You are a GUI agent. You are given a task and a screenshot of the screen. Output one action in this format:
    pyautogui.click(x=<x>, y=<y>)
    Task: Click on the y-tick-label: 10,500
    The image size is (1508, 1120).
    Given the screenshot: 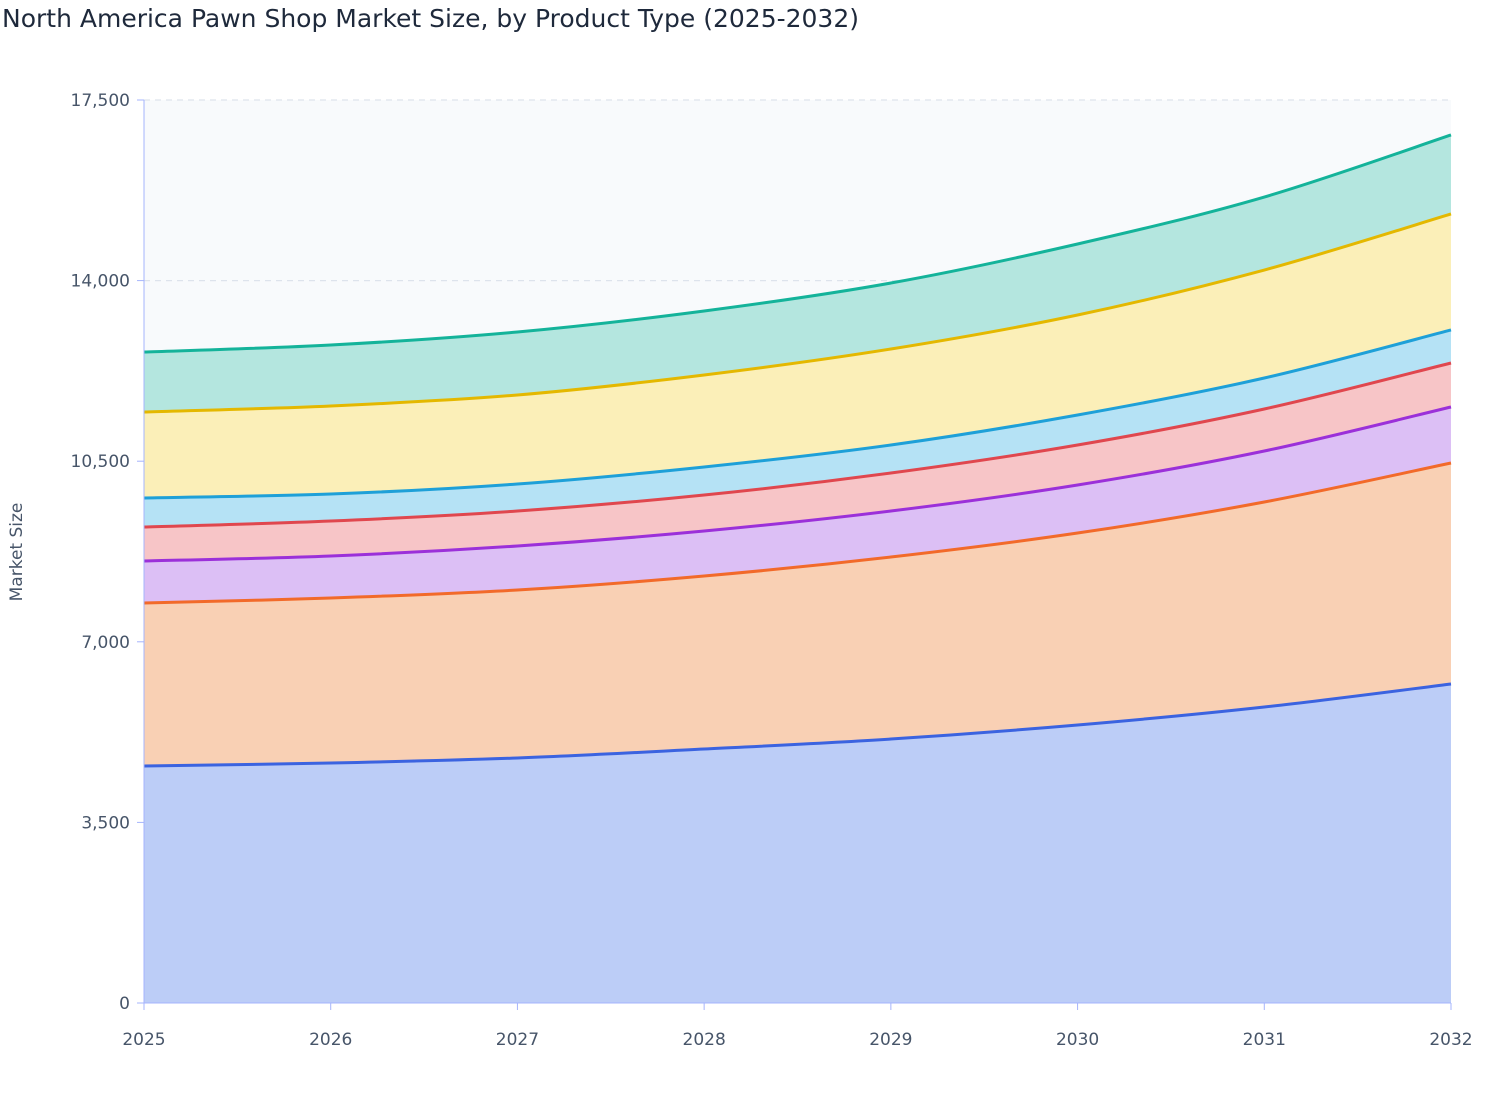 What is the action you would take?
    pyautogui.click(x=100, y=462)
    